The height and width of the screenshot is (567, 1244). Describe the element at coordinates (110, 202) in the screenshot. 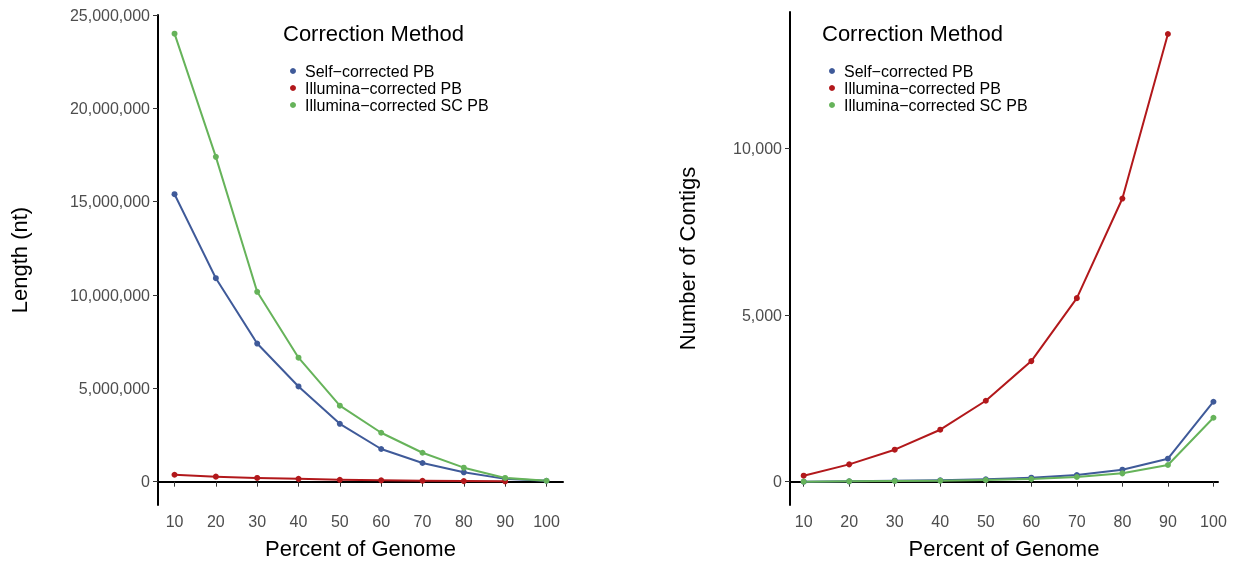

I see `y-tick-label: 15,000,000` at that location.